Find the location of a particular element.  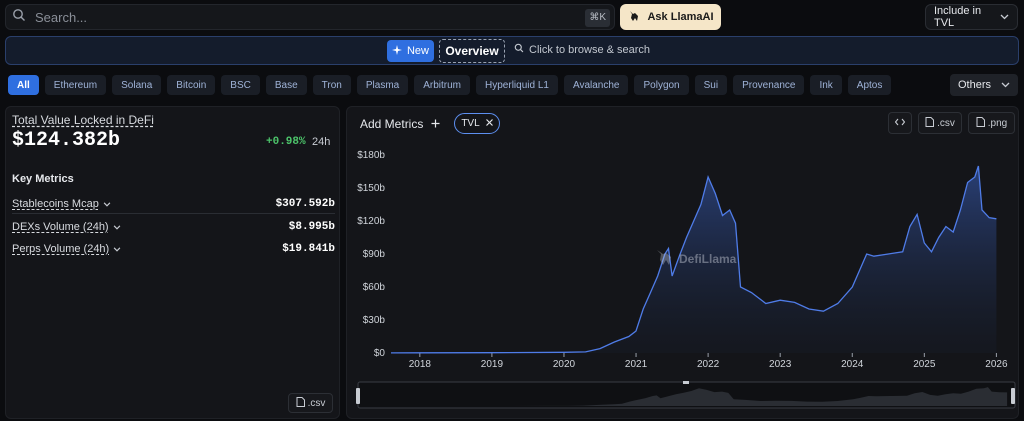

chain-pill-avalanche: Avalanche is located at coordinates (596, 85).